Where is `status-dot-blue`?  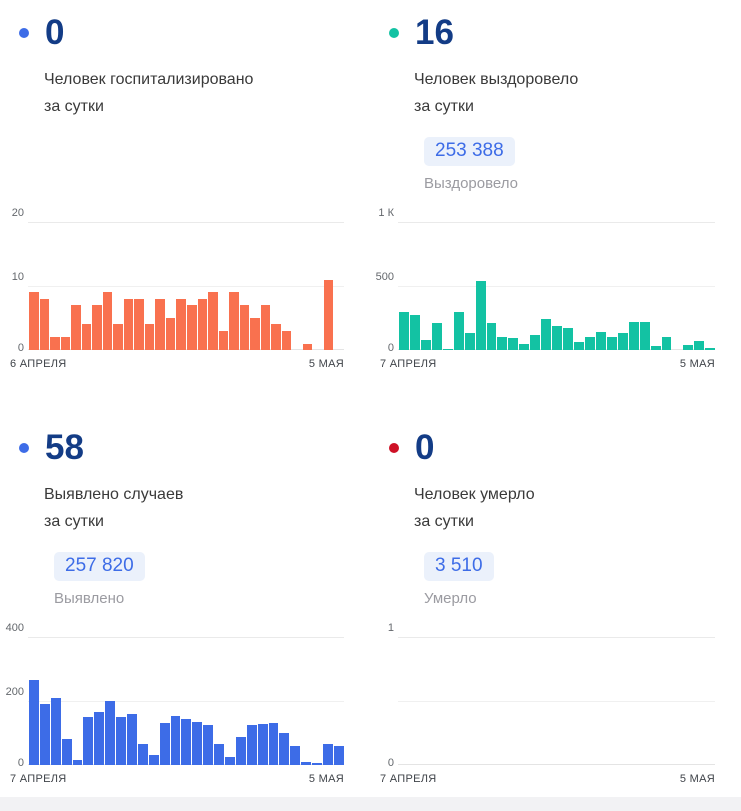
status-dot-blue is located at coordinates (24, 448).